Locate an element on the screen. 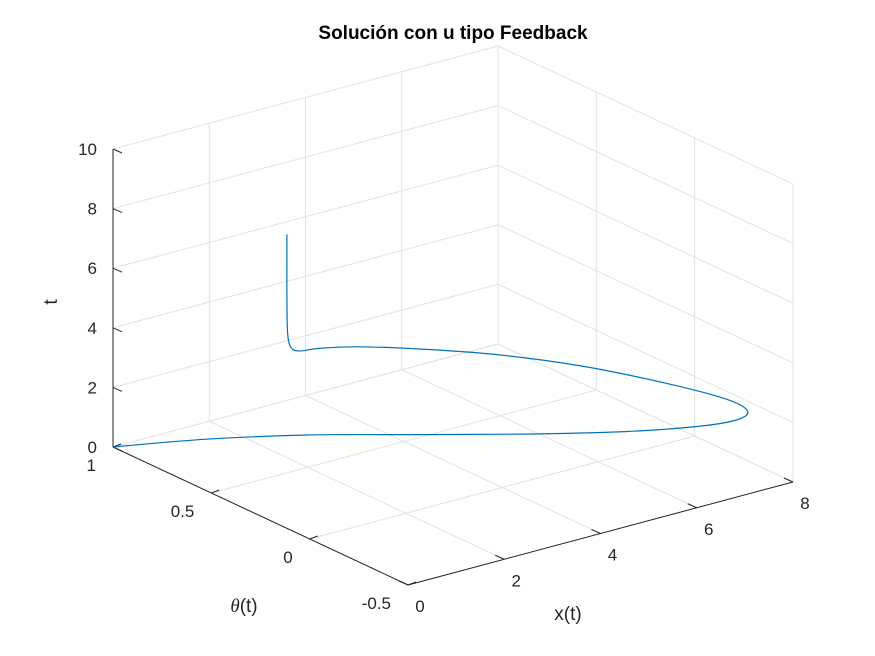  x-tick-label: 8 is located at coordinates (804, 503).